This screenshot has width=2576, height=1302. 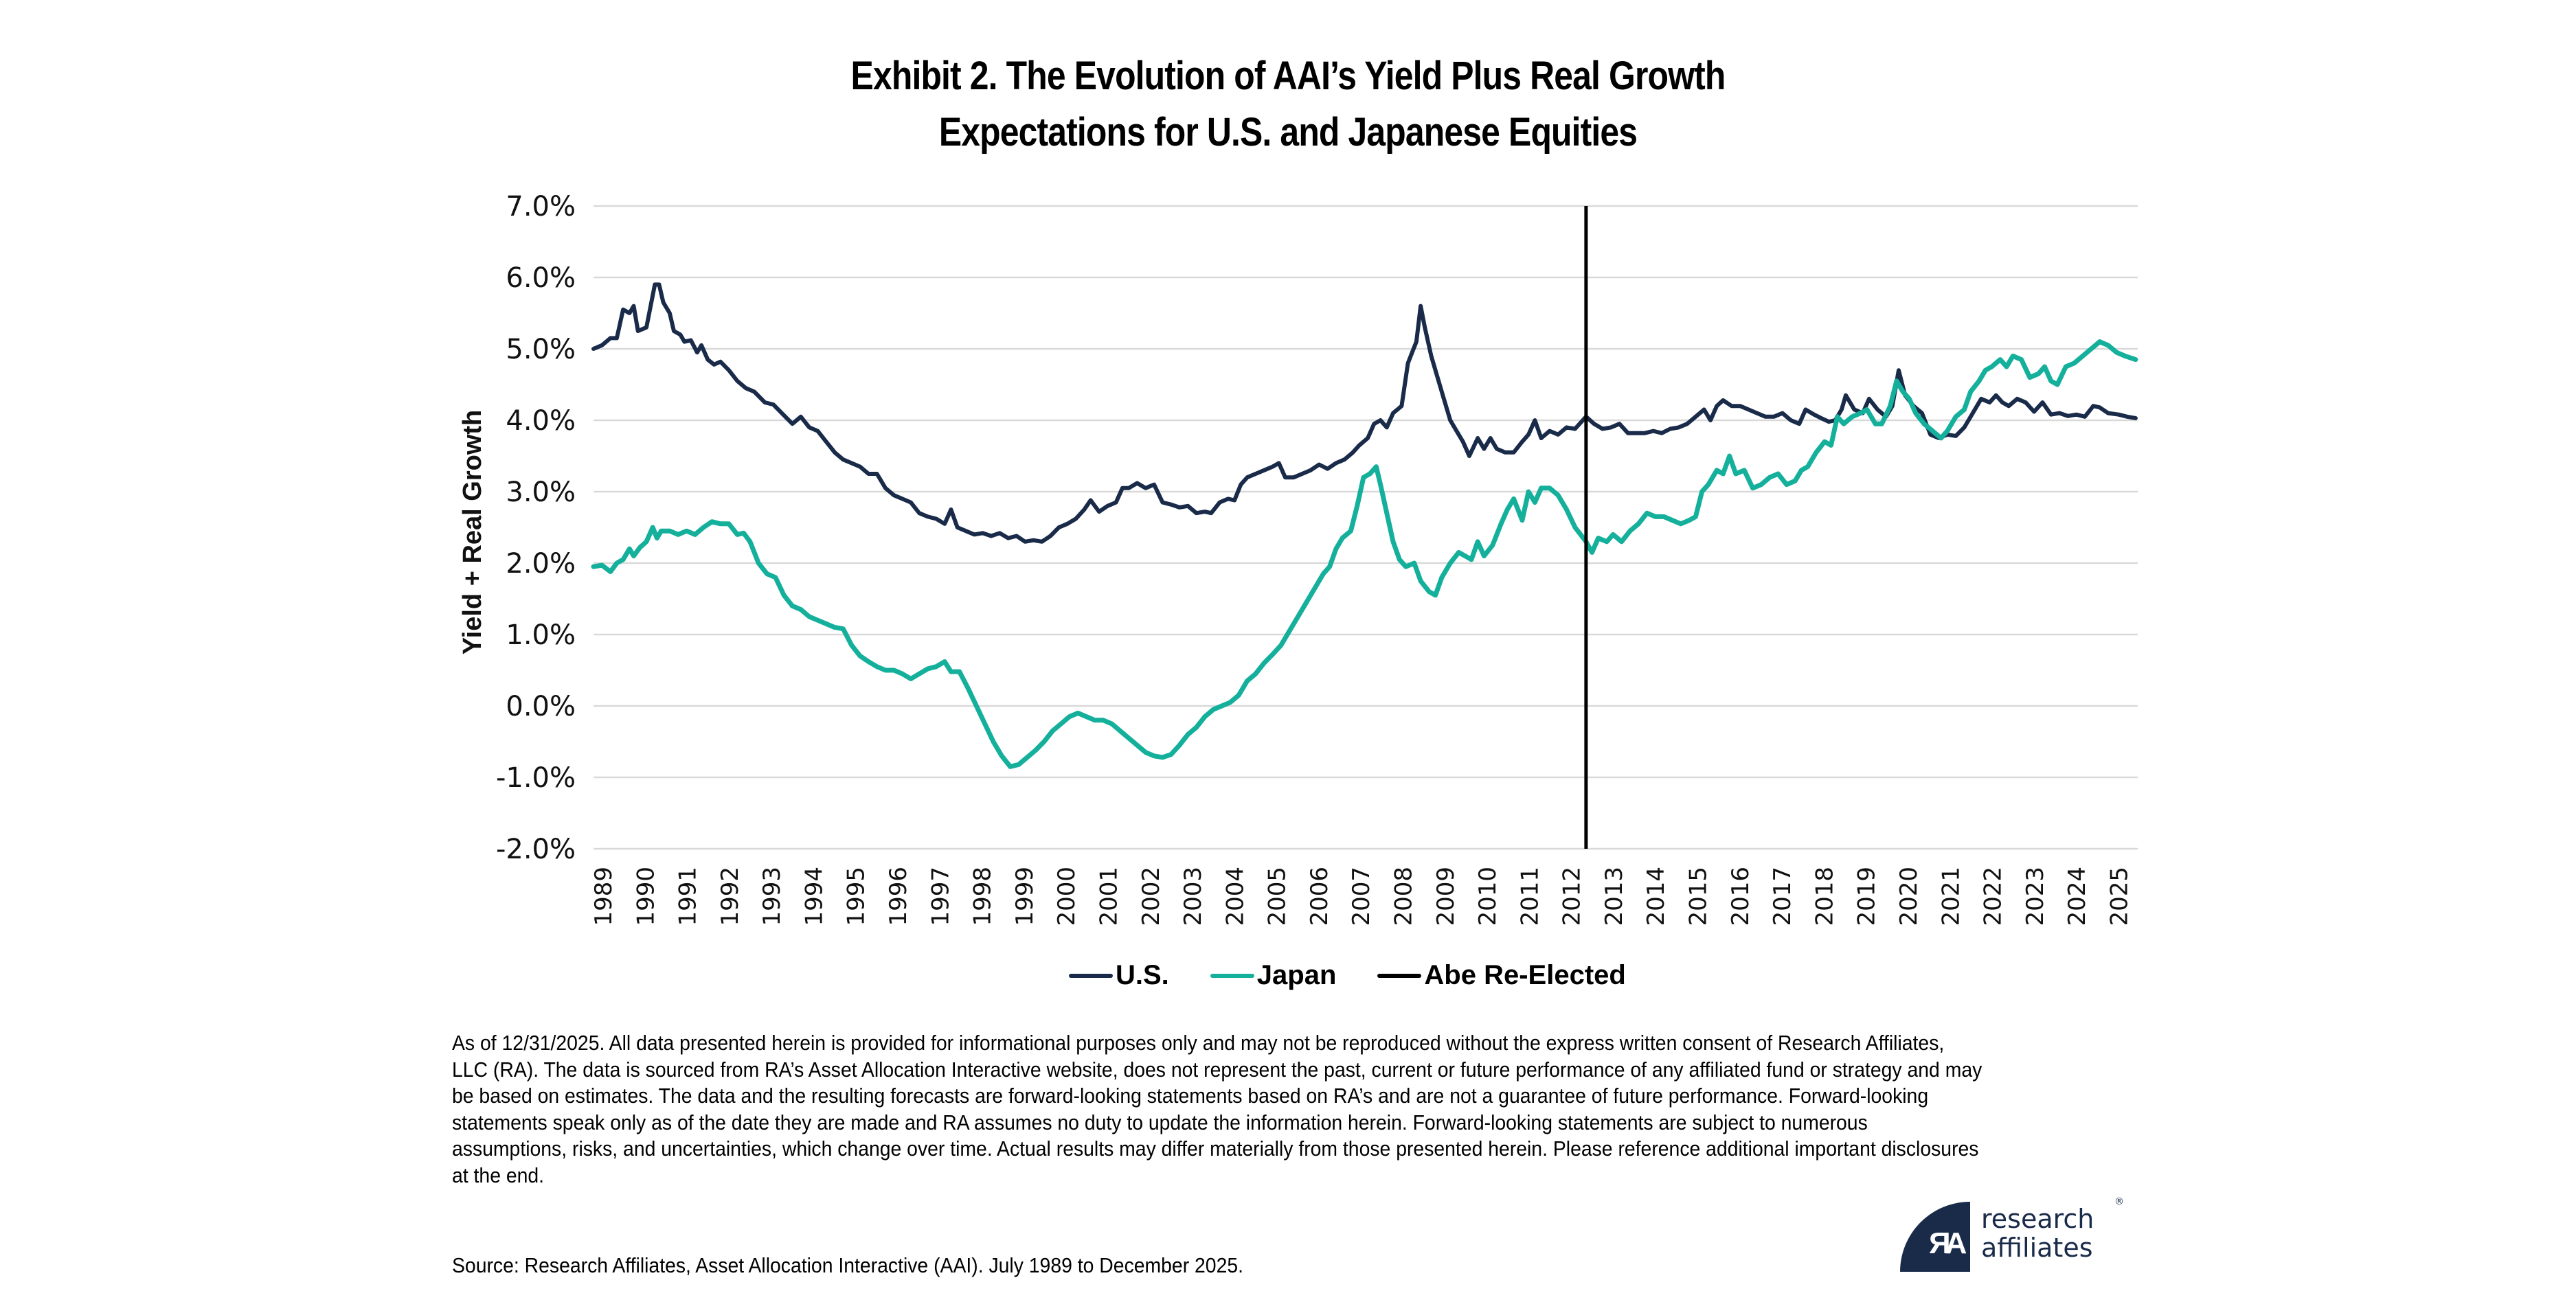 I want to click on x-tick-label: 2024, so click(x=2077, y=896).